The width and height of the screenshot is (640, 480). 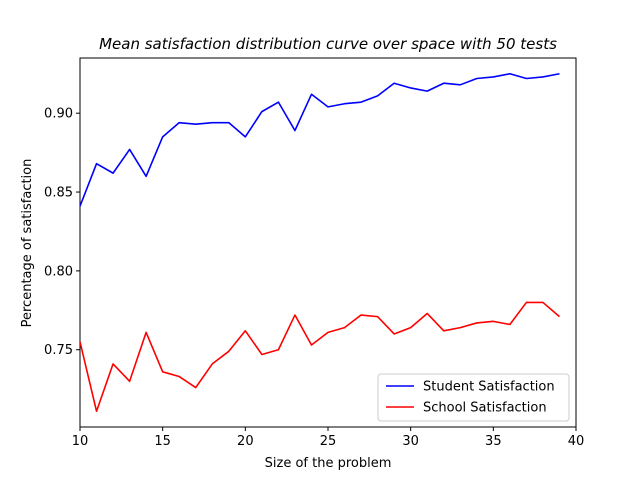 What do you see at coordinates (410, 441) in the screenshot?
I see `x-tick-label: 30` at bounding box center [410, 441].